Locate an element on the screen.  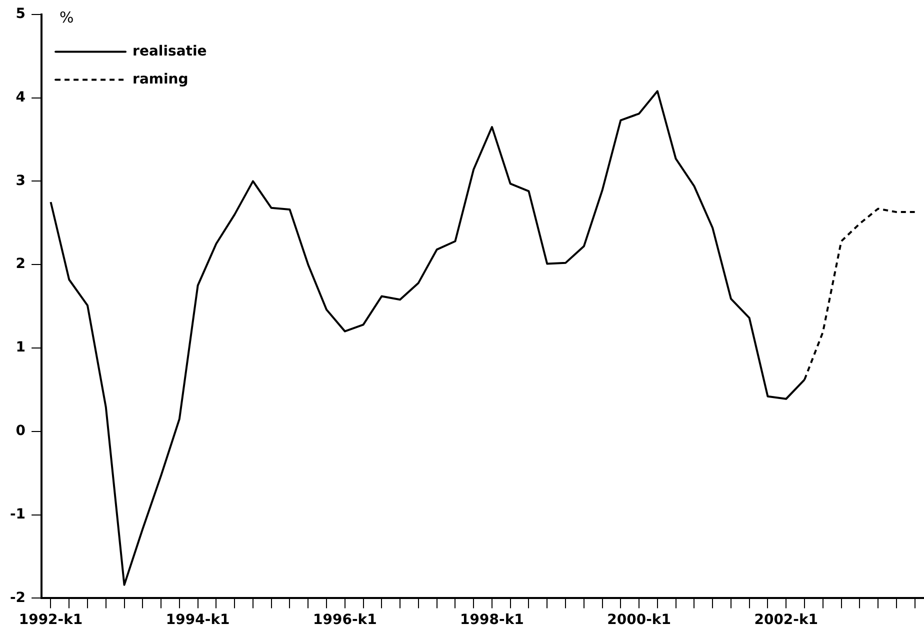
legend-label: realisatie is located at coordinates (169, 51).